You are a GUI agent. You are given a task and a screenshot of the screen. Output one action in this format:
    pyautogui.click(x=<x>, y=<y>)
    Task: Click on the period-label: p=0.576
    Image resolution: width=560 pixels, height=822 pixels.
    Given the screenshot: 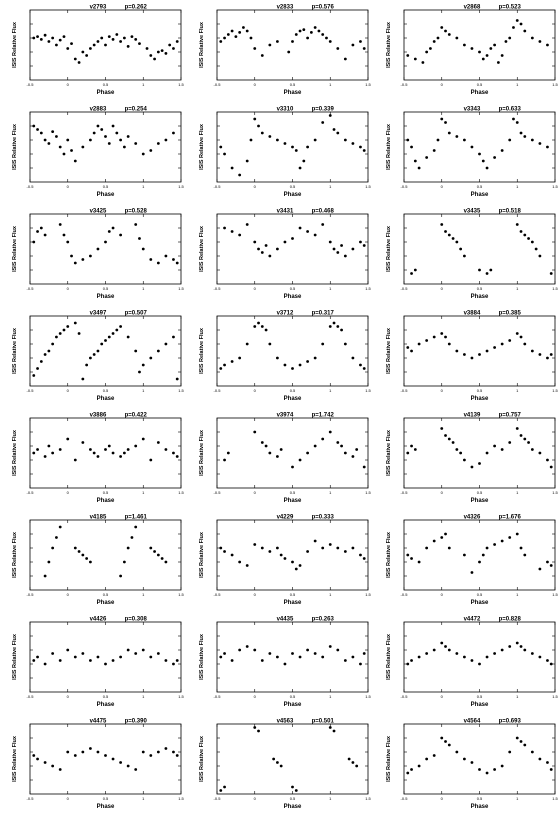 What is the action you would take?
    pyautogui.click(x=323, y=8)
    